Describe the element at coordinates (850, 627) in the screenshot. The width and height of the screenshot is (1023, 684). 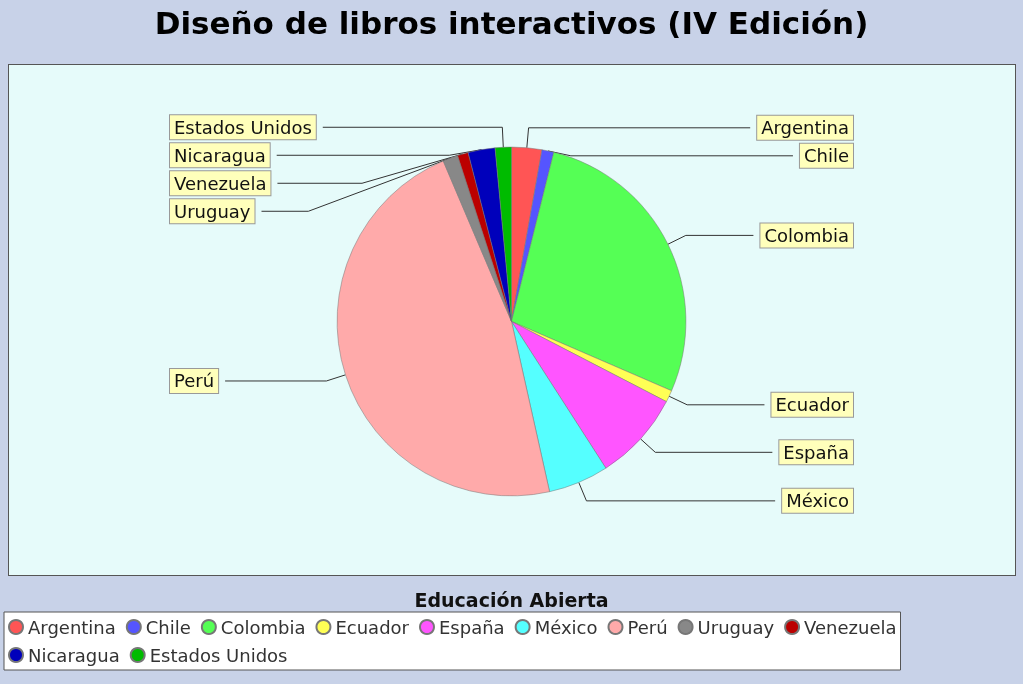
I see `legend-label: Venezuela` at that location.